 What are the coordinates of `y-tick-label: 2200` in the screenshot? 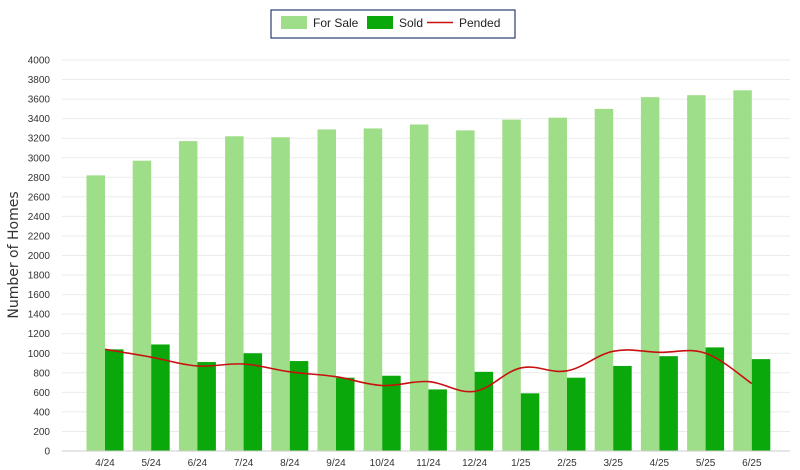 It's located at (39, 236).